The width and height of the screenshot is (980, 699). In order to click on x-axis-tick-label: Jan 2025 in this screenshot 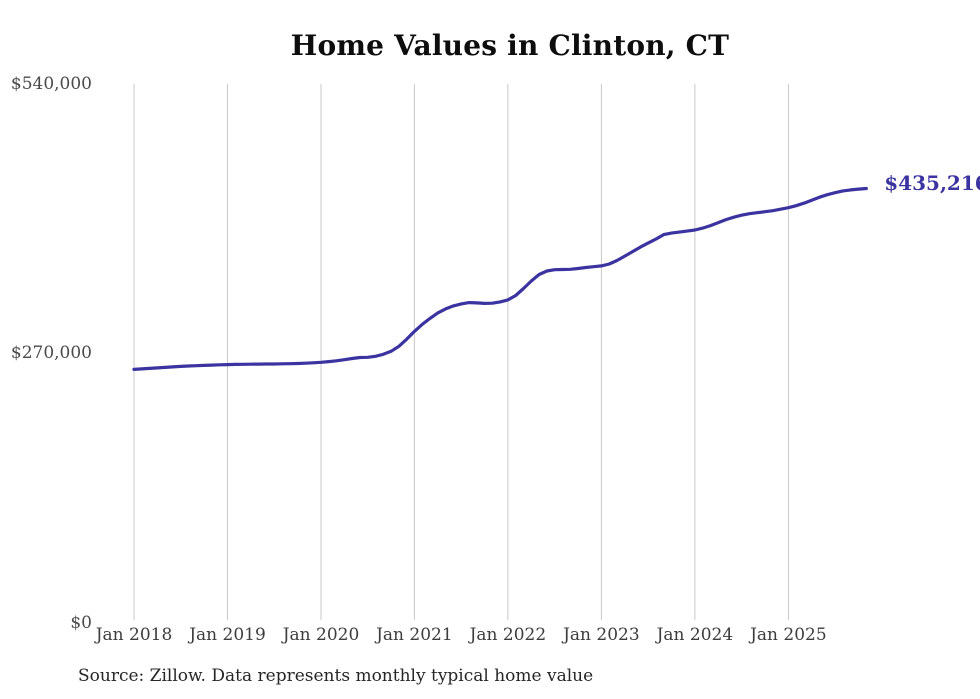, I will do `click(788, 635)`.